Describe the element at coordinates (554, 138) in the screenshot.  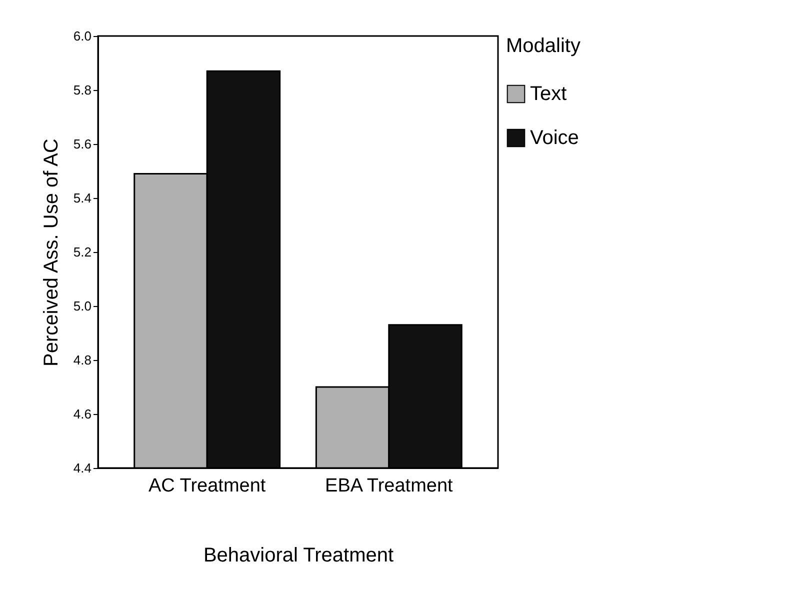
I see `legend-label: Voice` at that location.